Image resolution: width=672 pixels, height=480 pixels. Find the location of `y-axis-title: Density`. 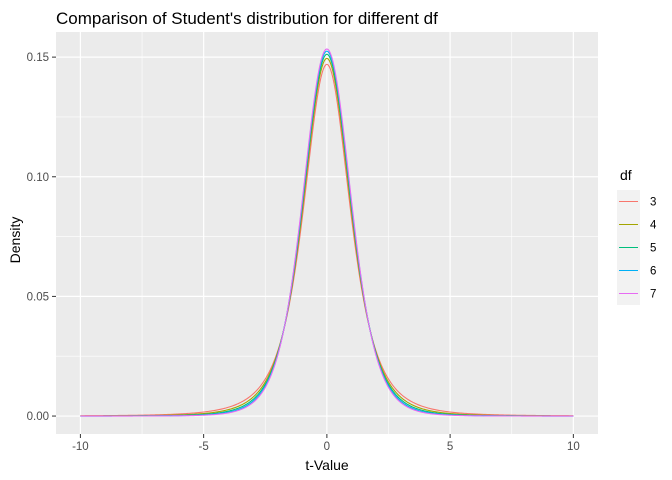

y-axis-title: Density is located at coordinates (15, 240).